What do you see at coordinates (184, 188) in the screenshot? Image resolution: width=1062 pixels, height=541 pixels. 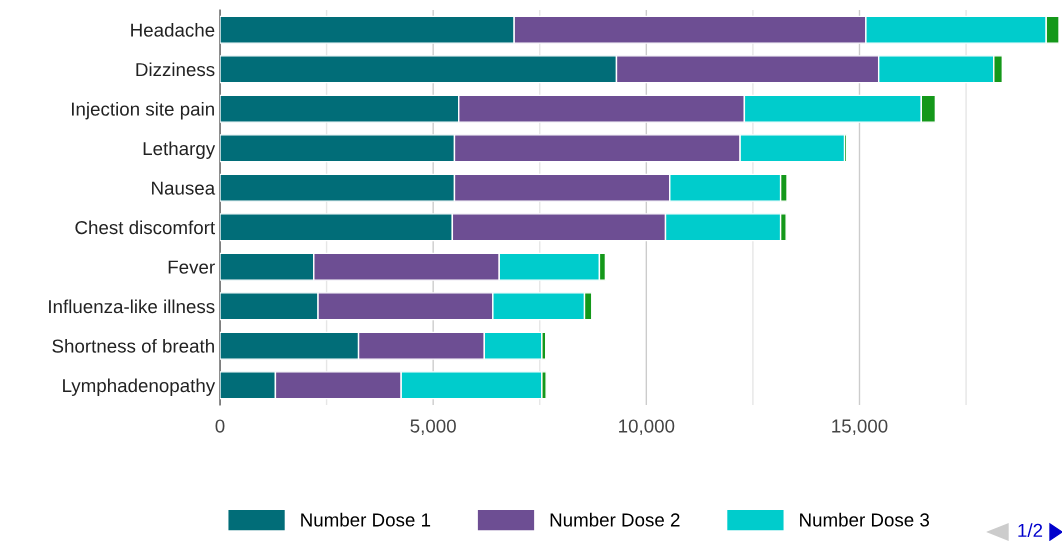 I see `y-tick-label: Nausea` at bounding box center [184, 188].